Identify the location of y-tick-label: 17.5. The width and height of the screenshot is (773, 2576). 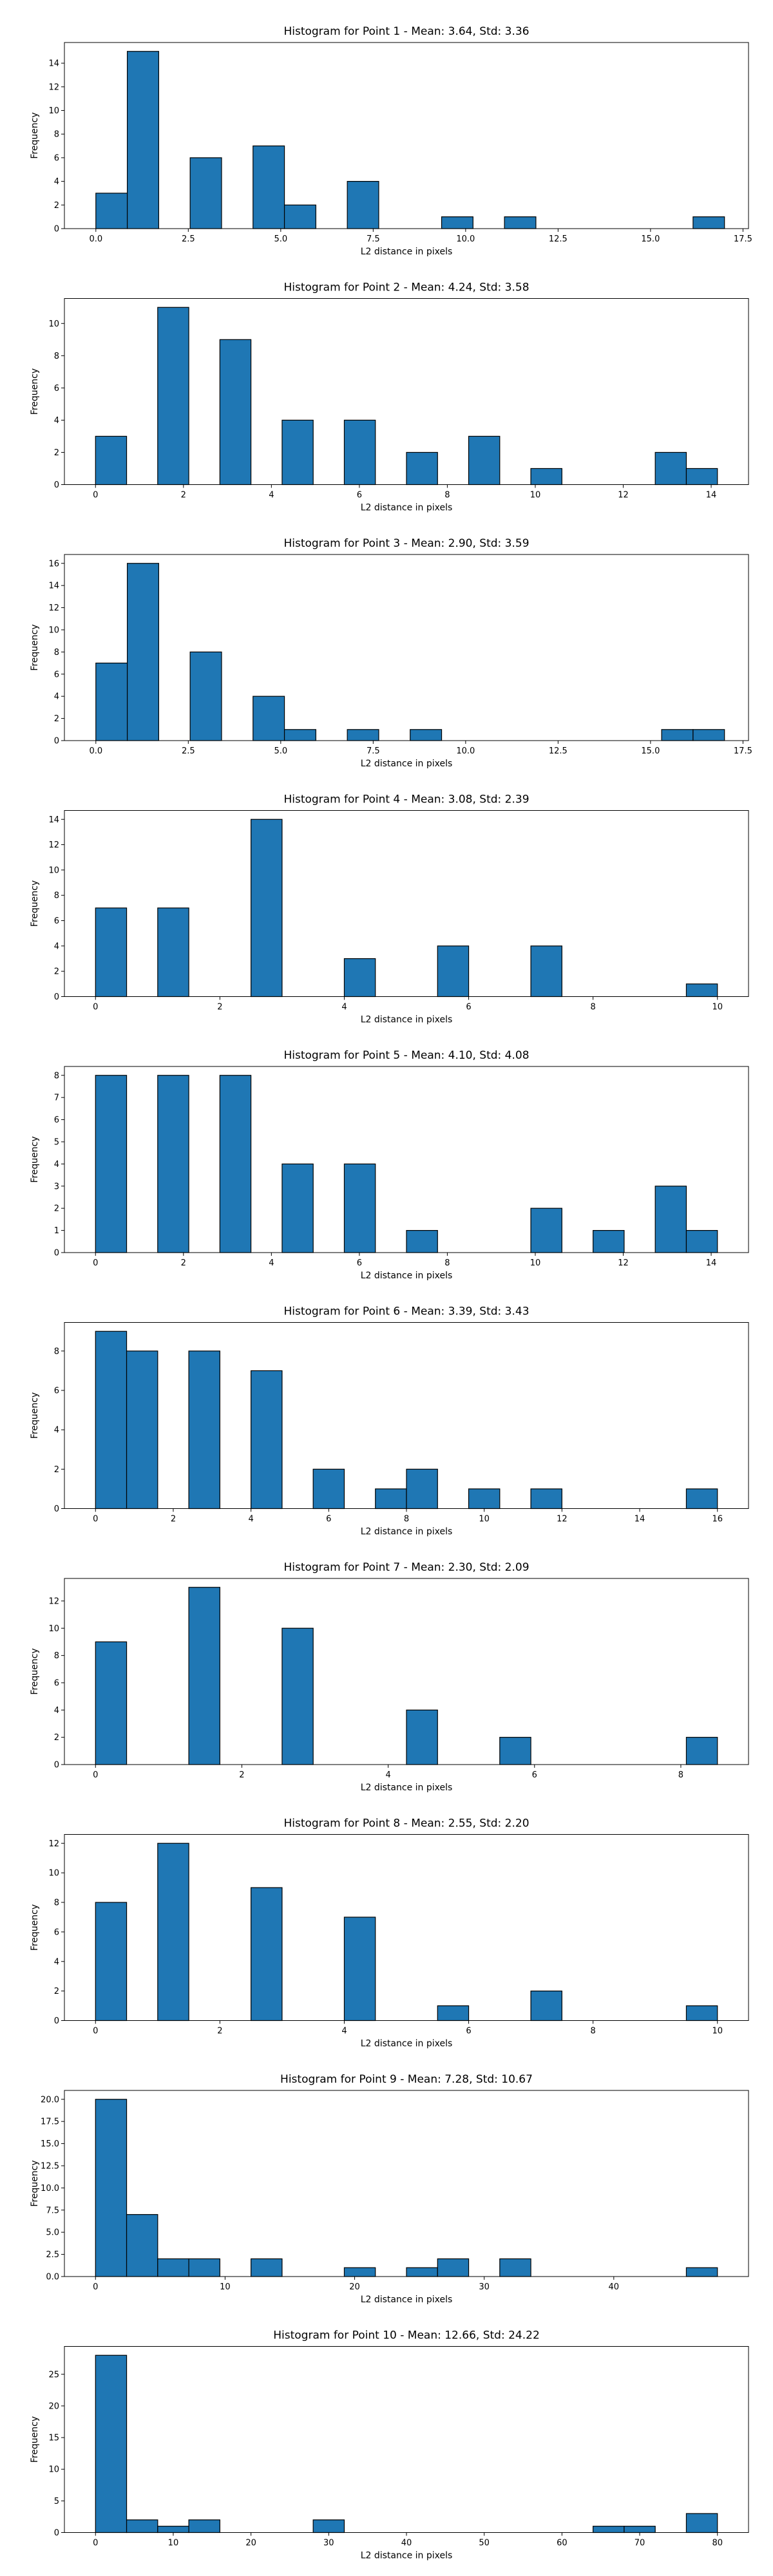
(50, 2122).